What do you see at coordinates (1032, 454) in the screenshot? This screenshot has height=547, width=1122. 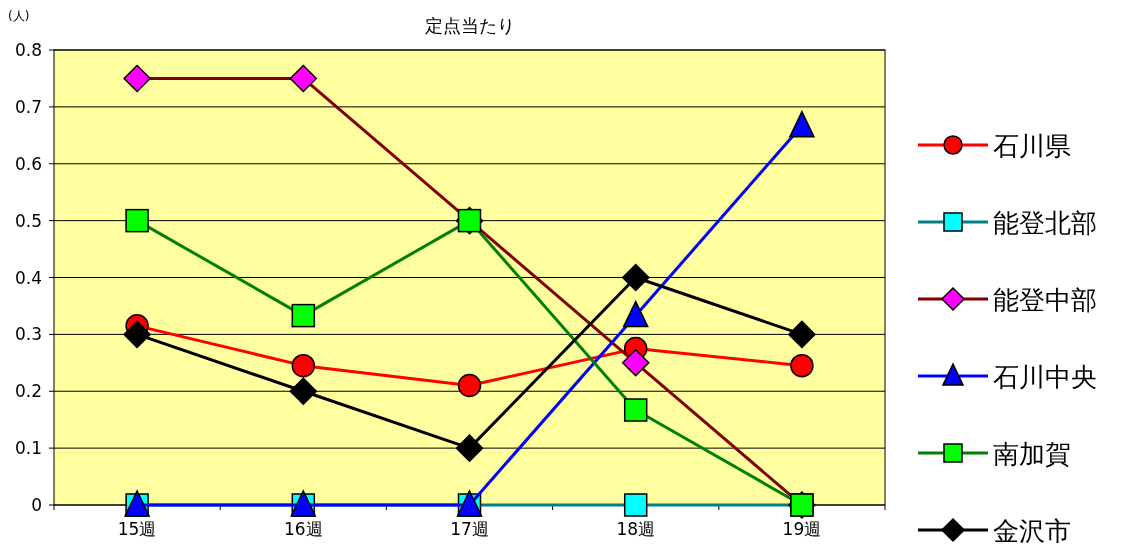 I see `legend-label: 南加賀` at bounding box center [1032, 454].